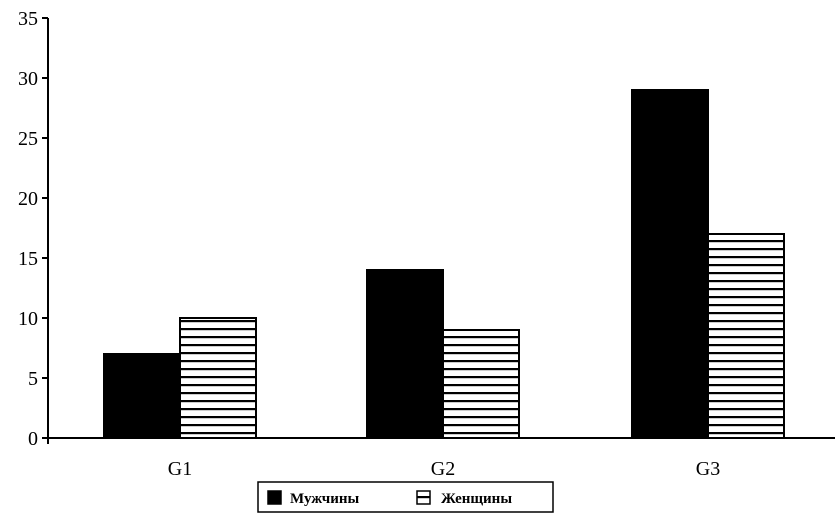  Describe the element at coordinates (443, 469) in the screenshot. I see `x-tick-label: G2` at that location.